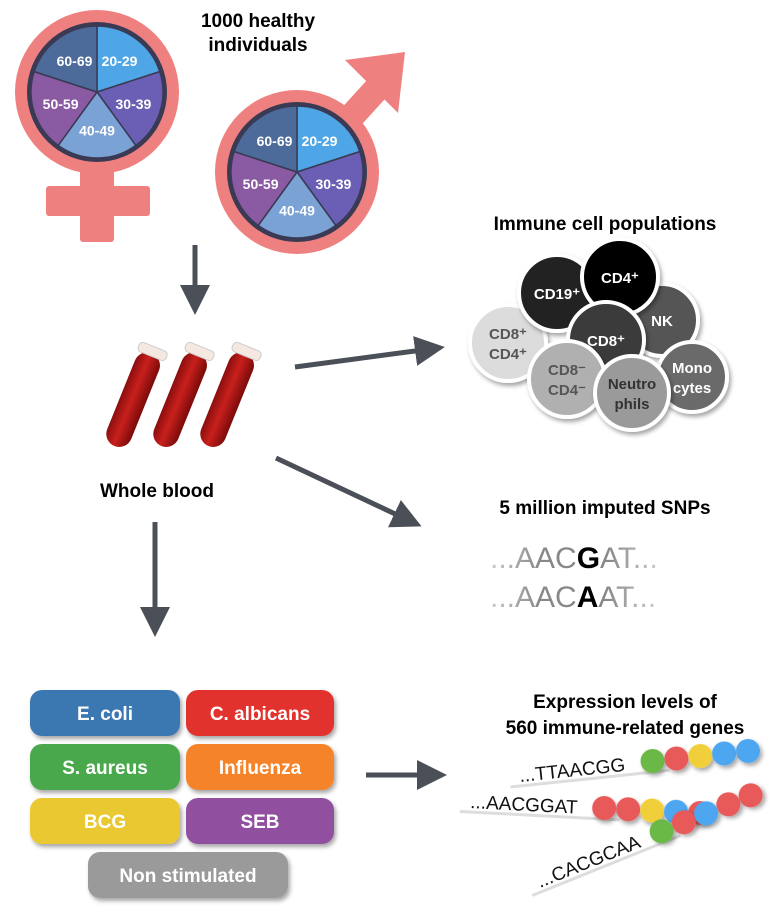 The image size is (771, 922). Describe the element at coordinates (605, 224) in the screenshot. I see `immune-title: Immune cell populations` at that location.